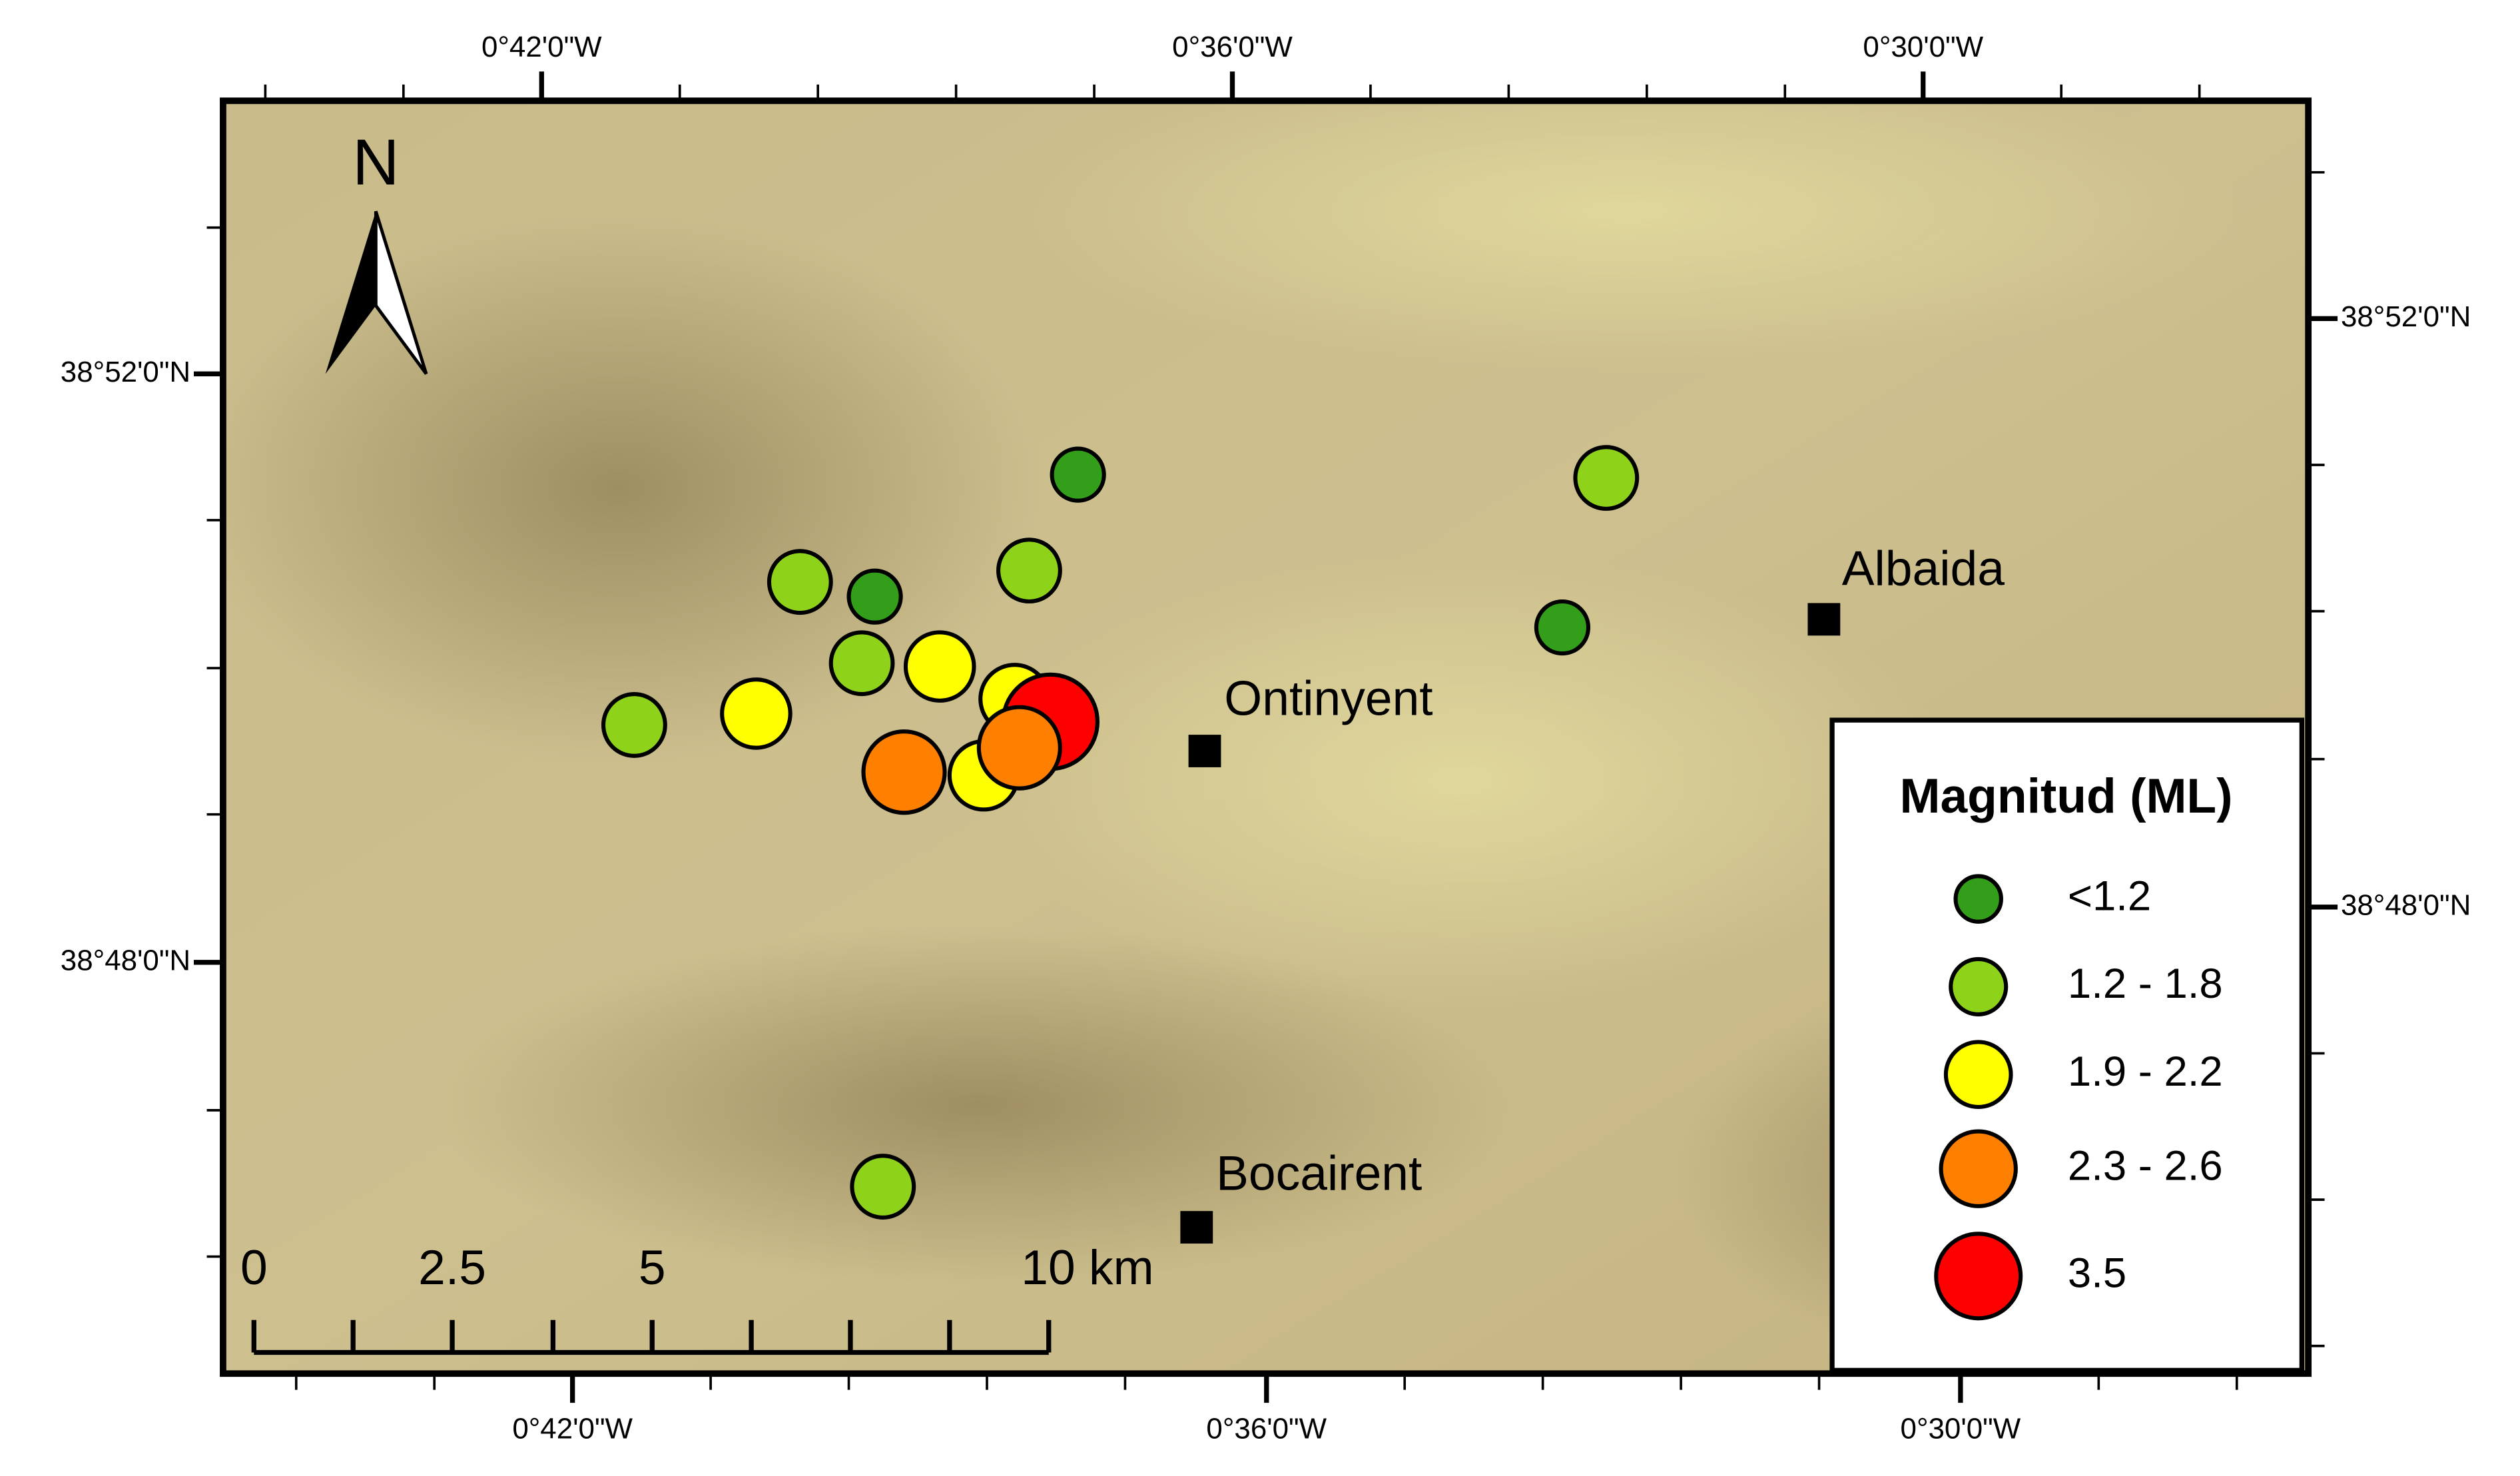  Describe the element at coordinates (541, 47) in the screenshot. I see `top-axis-label: 0°42'0"W` at that location.